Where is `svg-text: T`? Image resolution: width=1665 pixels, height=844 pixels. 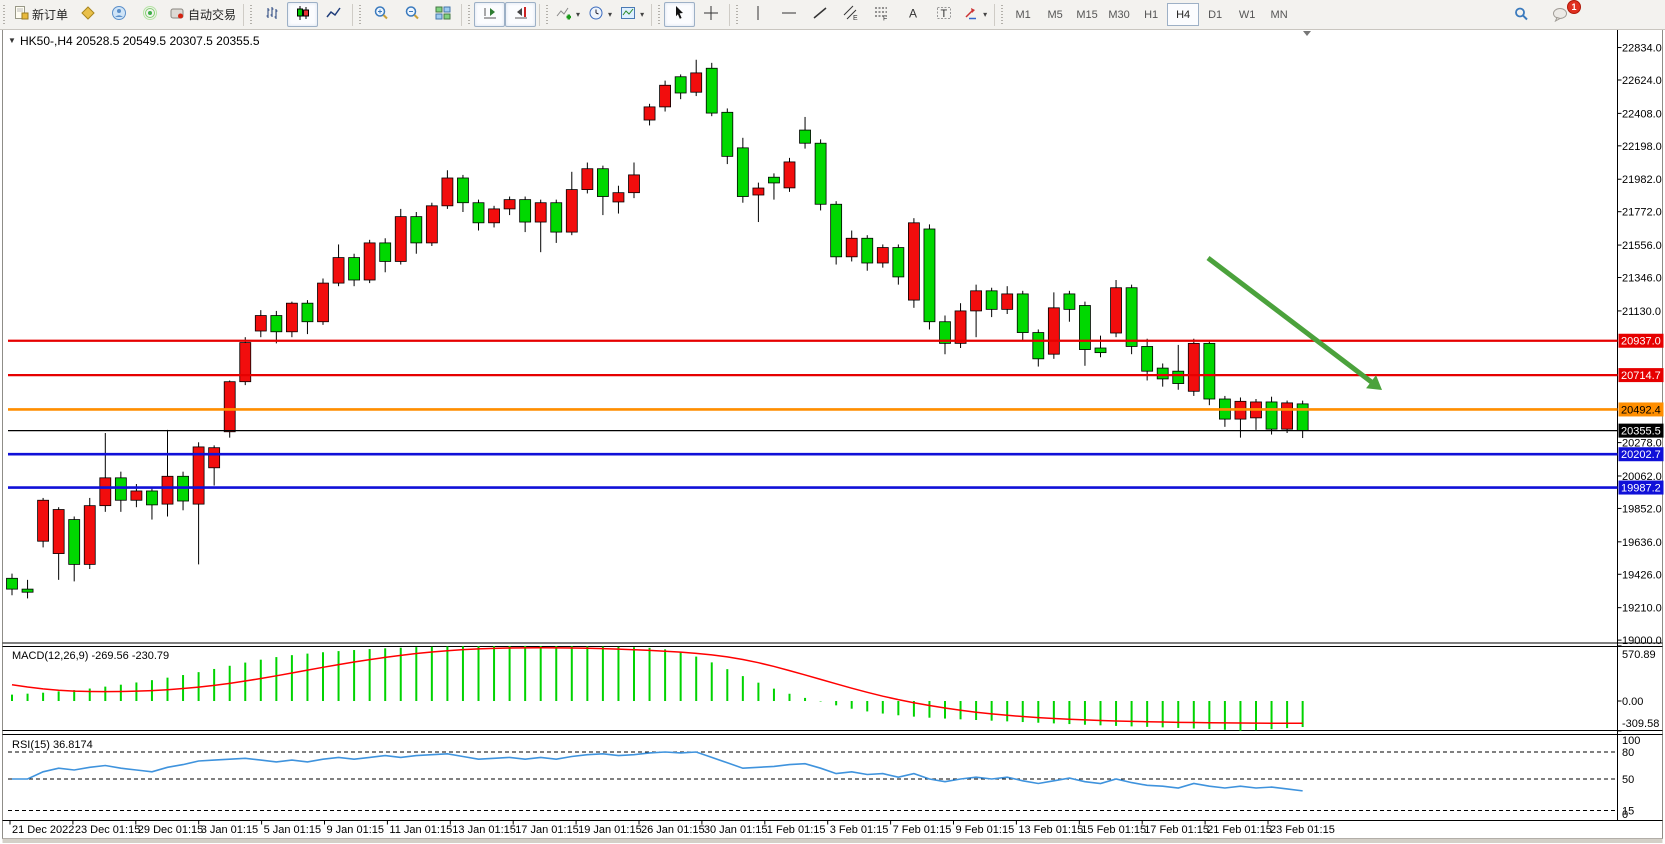 svg-text: T is located at coordinates (943, 14).